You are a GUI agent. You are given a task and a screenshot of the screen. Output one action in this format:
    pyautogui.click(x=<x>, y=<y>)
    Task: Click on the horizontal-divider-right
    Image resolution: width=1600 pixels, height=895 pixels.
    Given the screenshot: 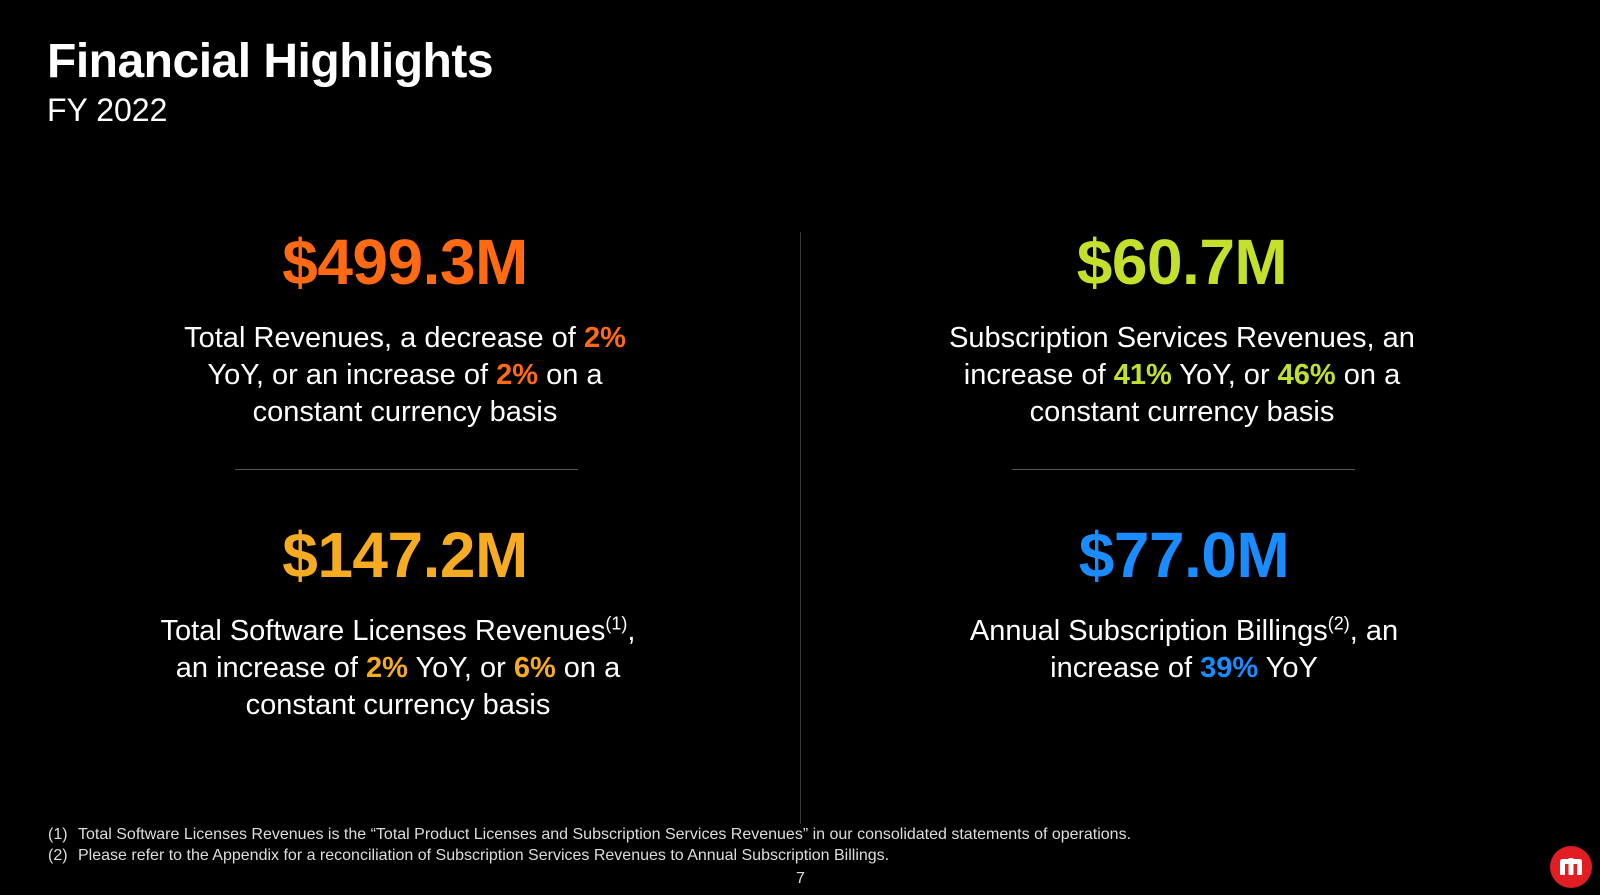 What is the action you would take?
    pyautogui.click(x=1183, y=469)
    